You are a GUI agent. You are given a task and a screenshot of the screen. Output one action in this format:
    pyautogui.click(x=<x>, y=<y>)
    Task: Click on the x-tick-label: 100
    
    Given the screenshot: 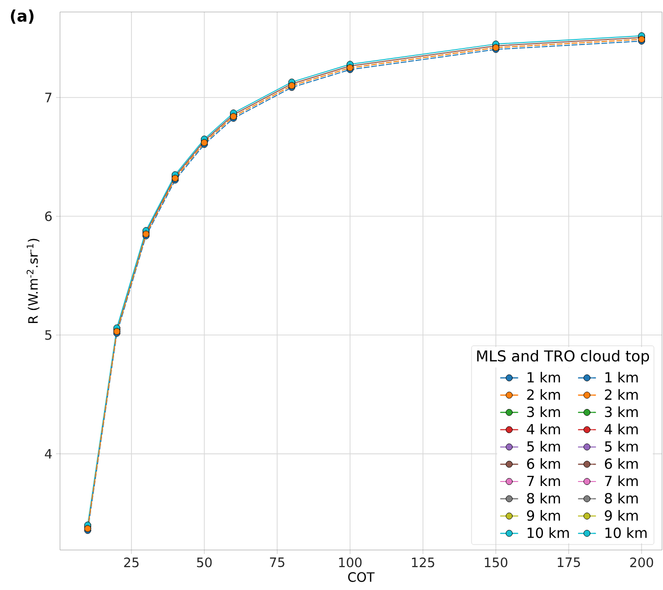 What is the action you would take?
    pyautogui.click(x=350, y=563)
    